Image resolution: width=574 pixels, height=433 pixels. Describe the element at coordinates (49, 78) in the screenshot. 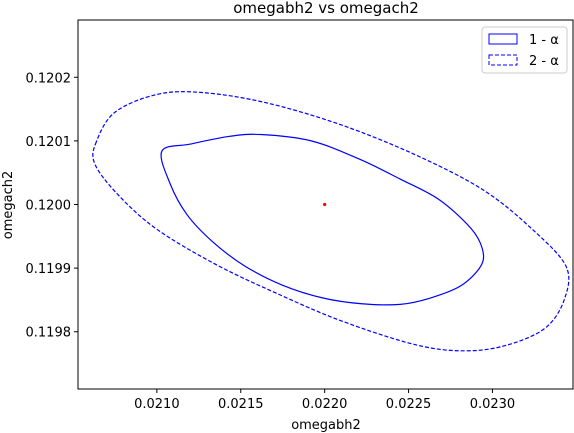

I see `y-tick-label: 0.1202` at that location.